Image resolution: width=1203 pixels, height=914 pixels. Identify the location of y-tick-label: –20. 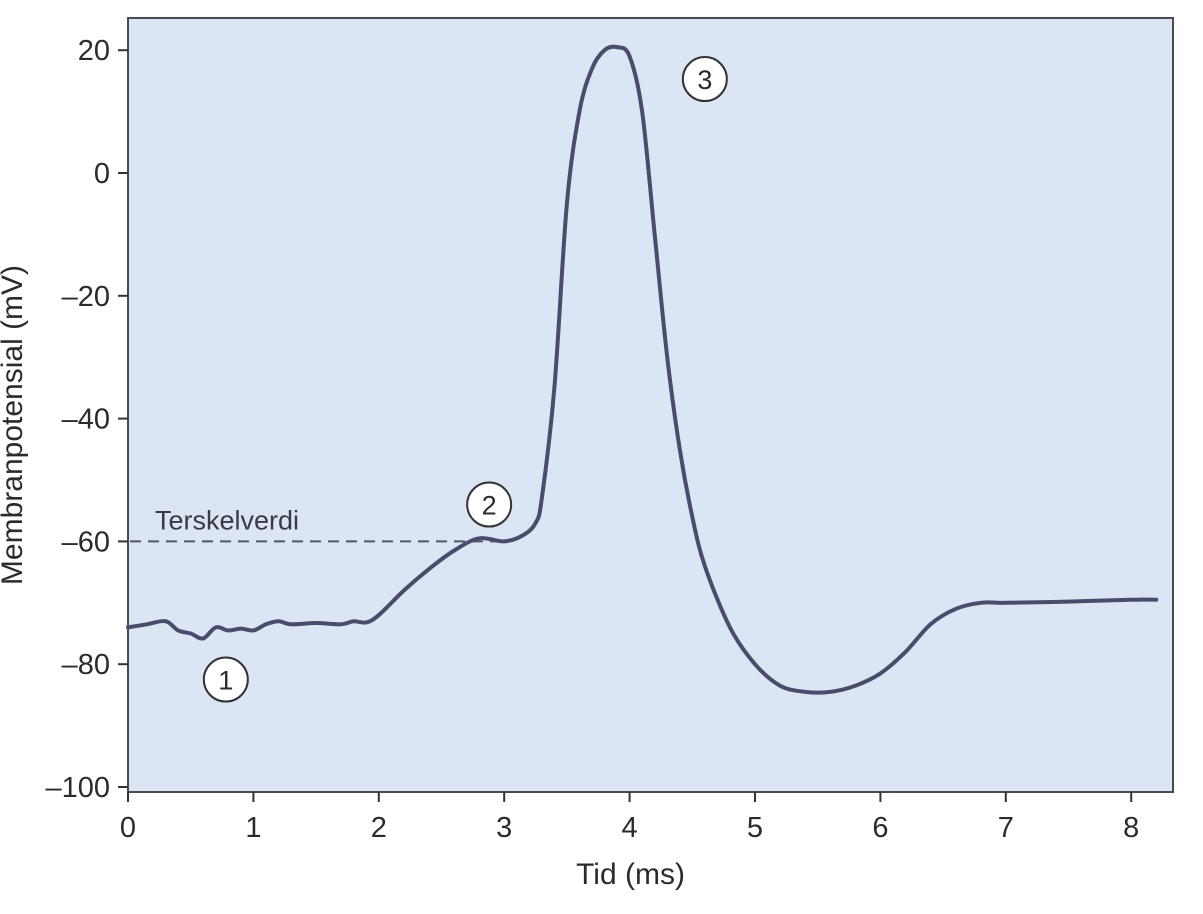
(86, 297).